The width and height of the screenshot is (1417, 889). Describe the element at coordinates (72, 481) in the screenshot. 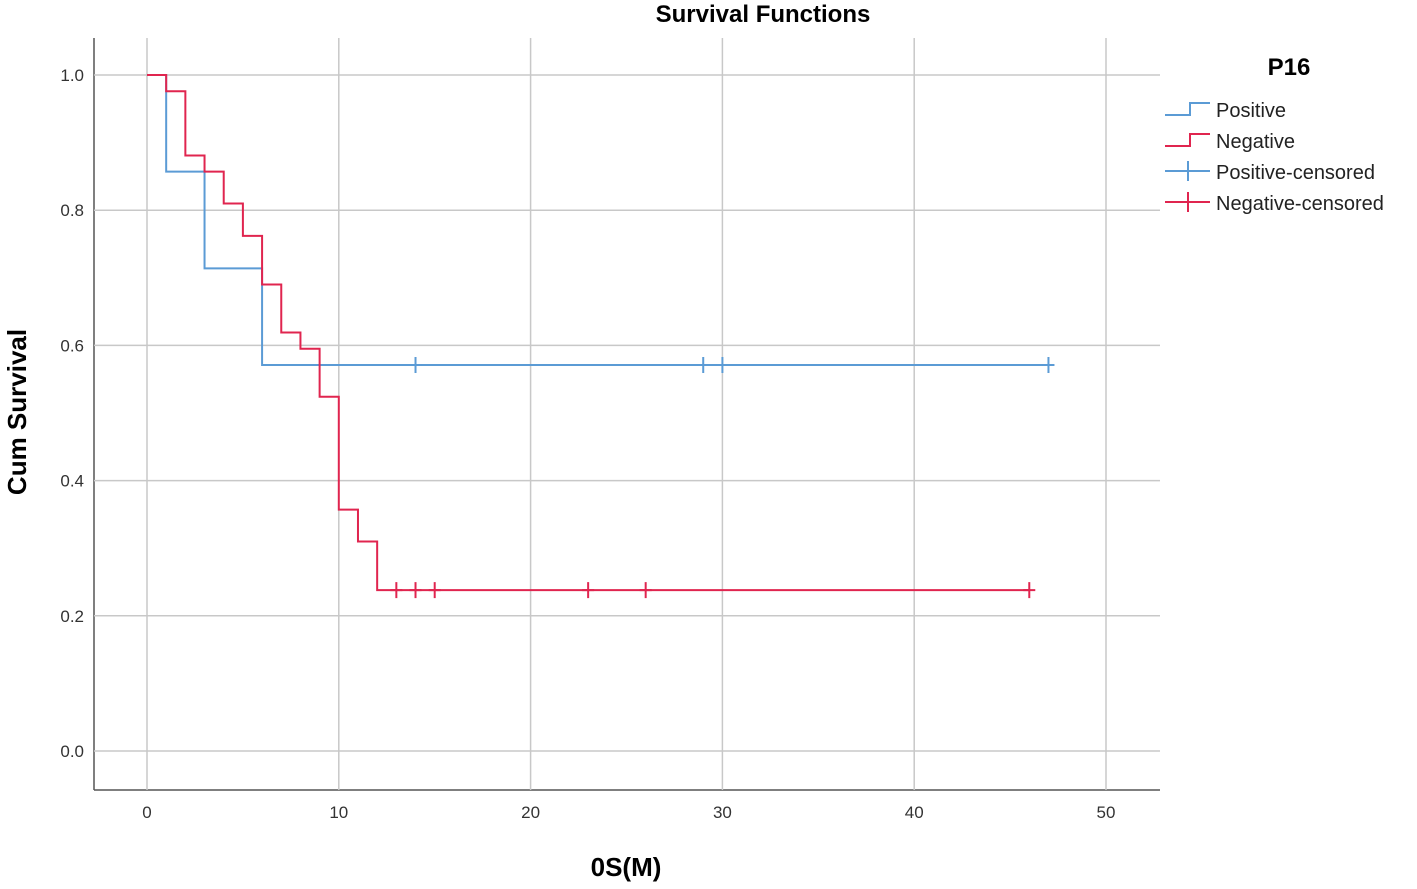

I see `y-tick-label: 0.4` at that location.